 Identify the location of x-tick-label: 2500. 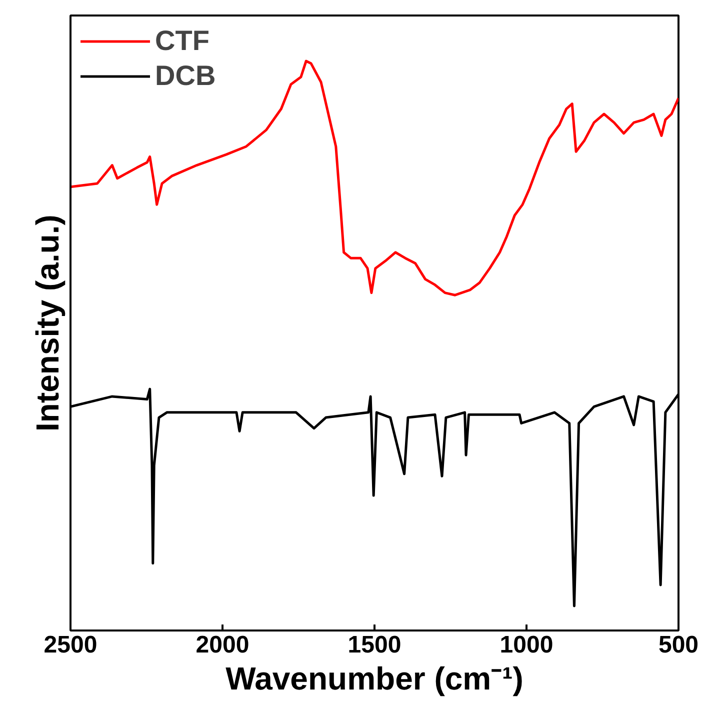
(71, 645).